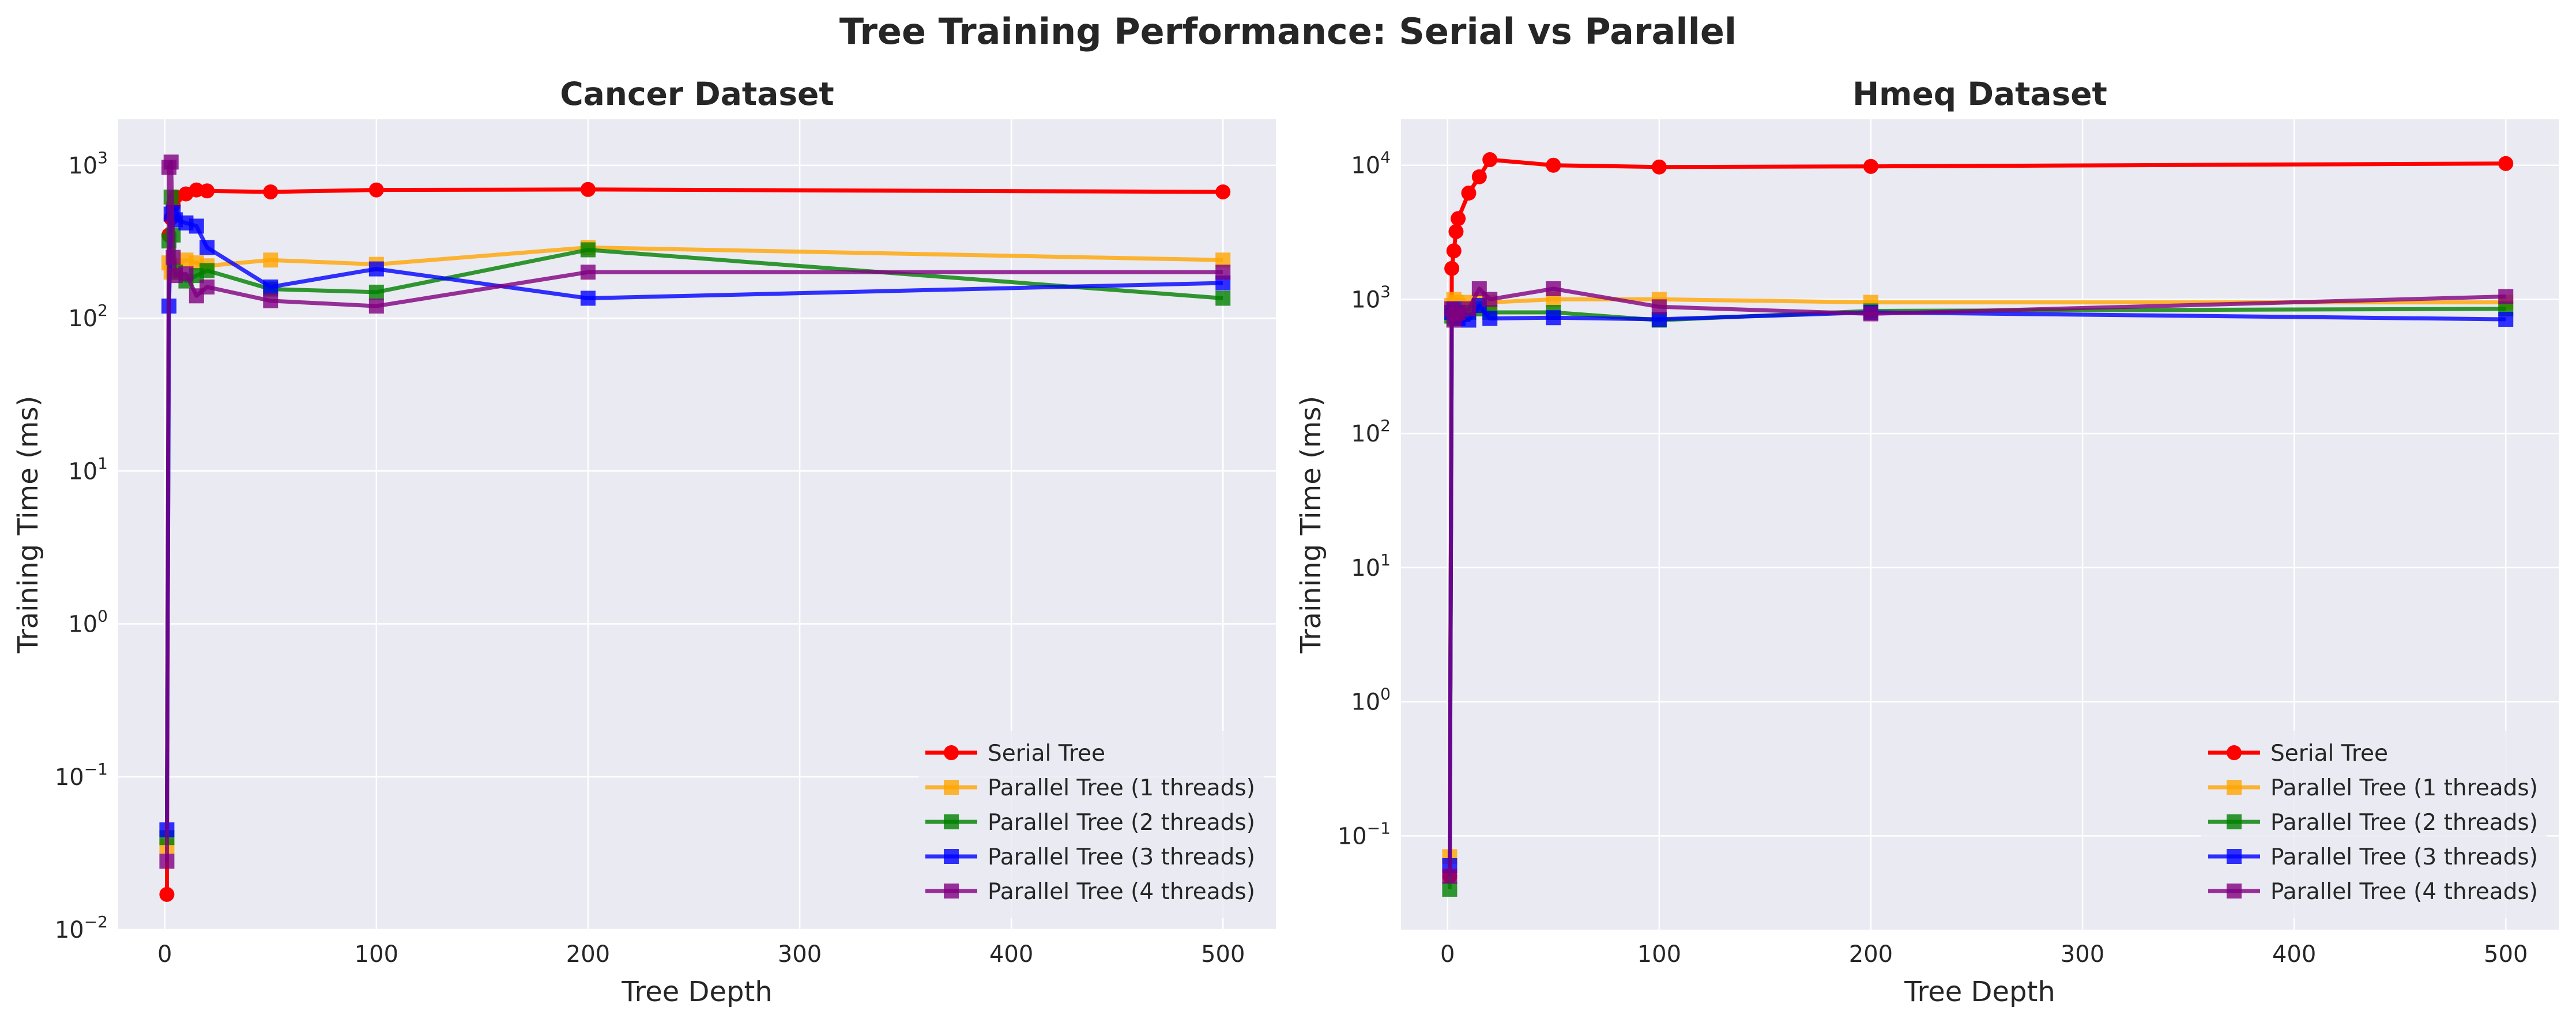  Describe the element at coordinates (2404, 823) in the screenshot. I see `hmeq-legend-parallel-tree-2-threads-label: Parallel Tree (2 threads)` at that location.